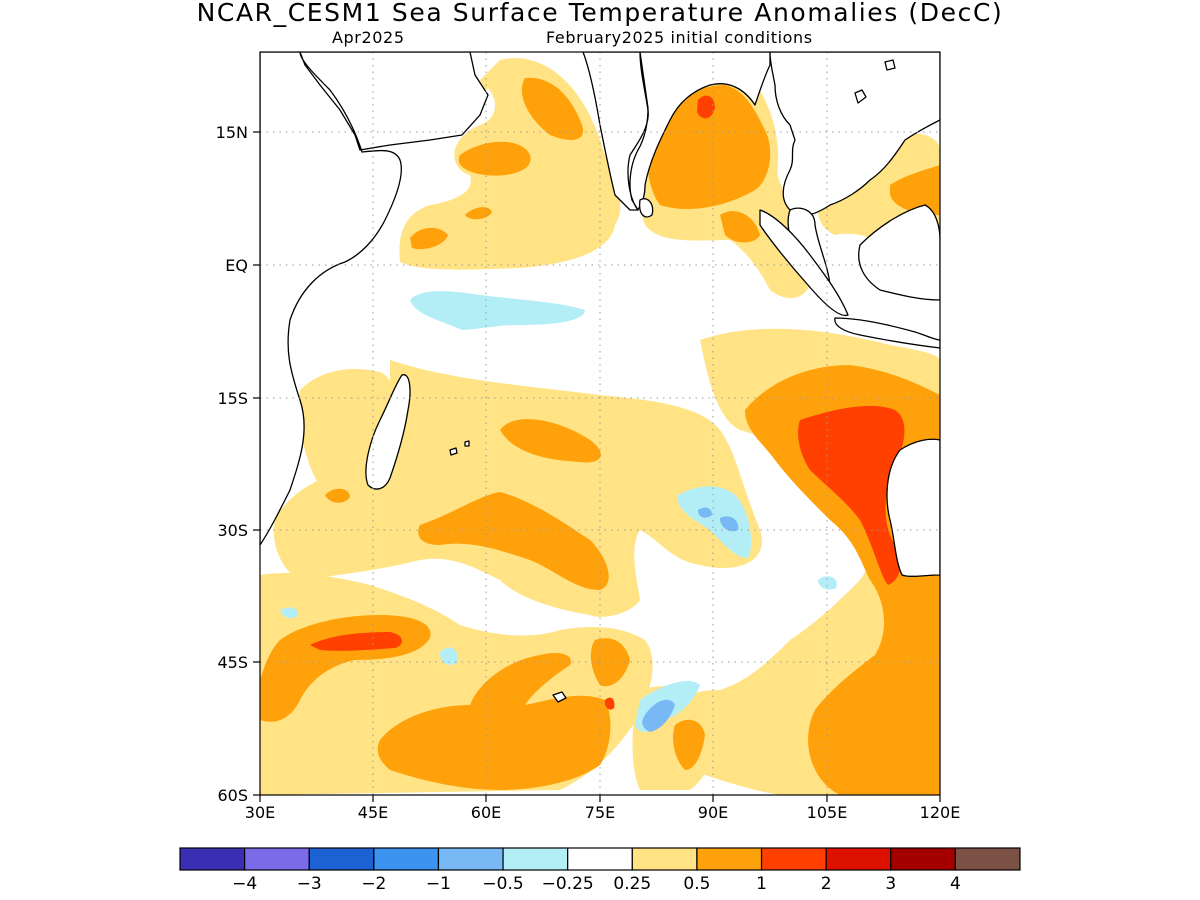 The image size is (1200, 900). What do you see at coordinates (955, 884) in the screenshot?
I see `colorbar-label: 4` at bounding box center [955, 884].